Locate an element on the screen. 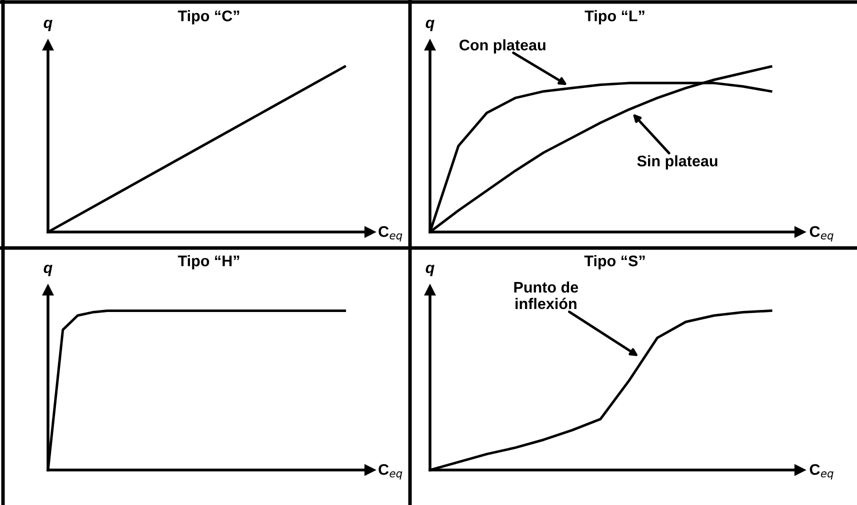 The height and width of the screenshot is (505, 857). chart-title: Tipo “S” is located at coordinates (614, 262).